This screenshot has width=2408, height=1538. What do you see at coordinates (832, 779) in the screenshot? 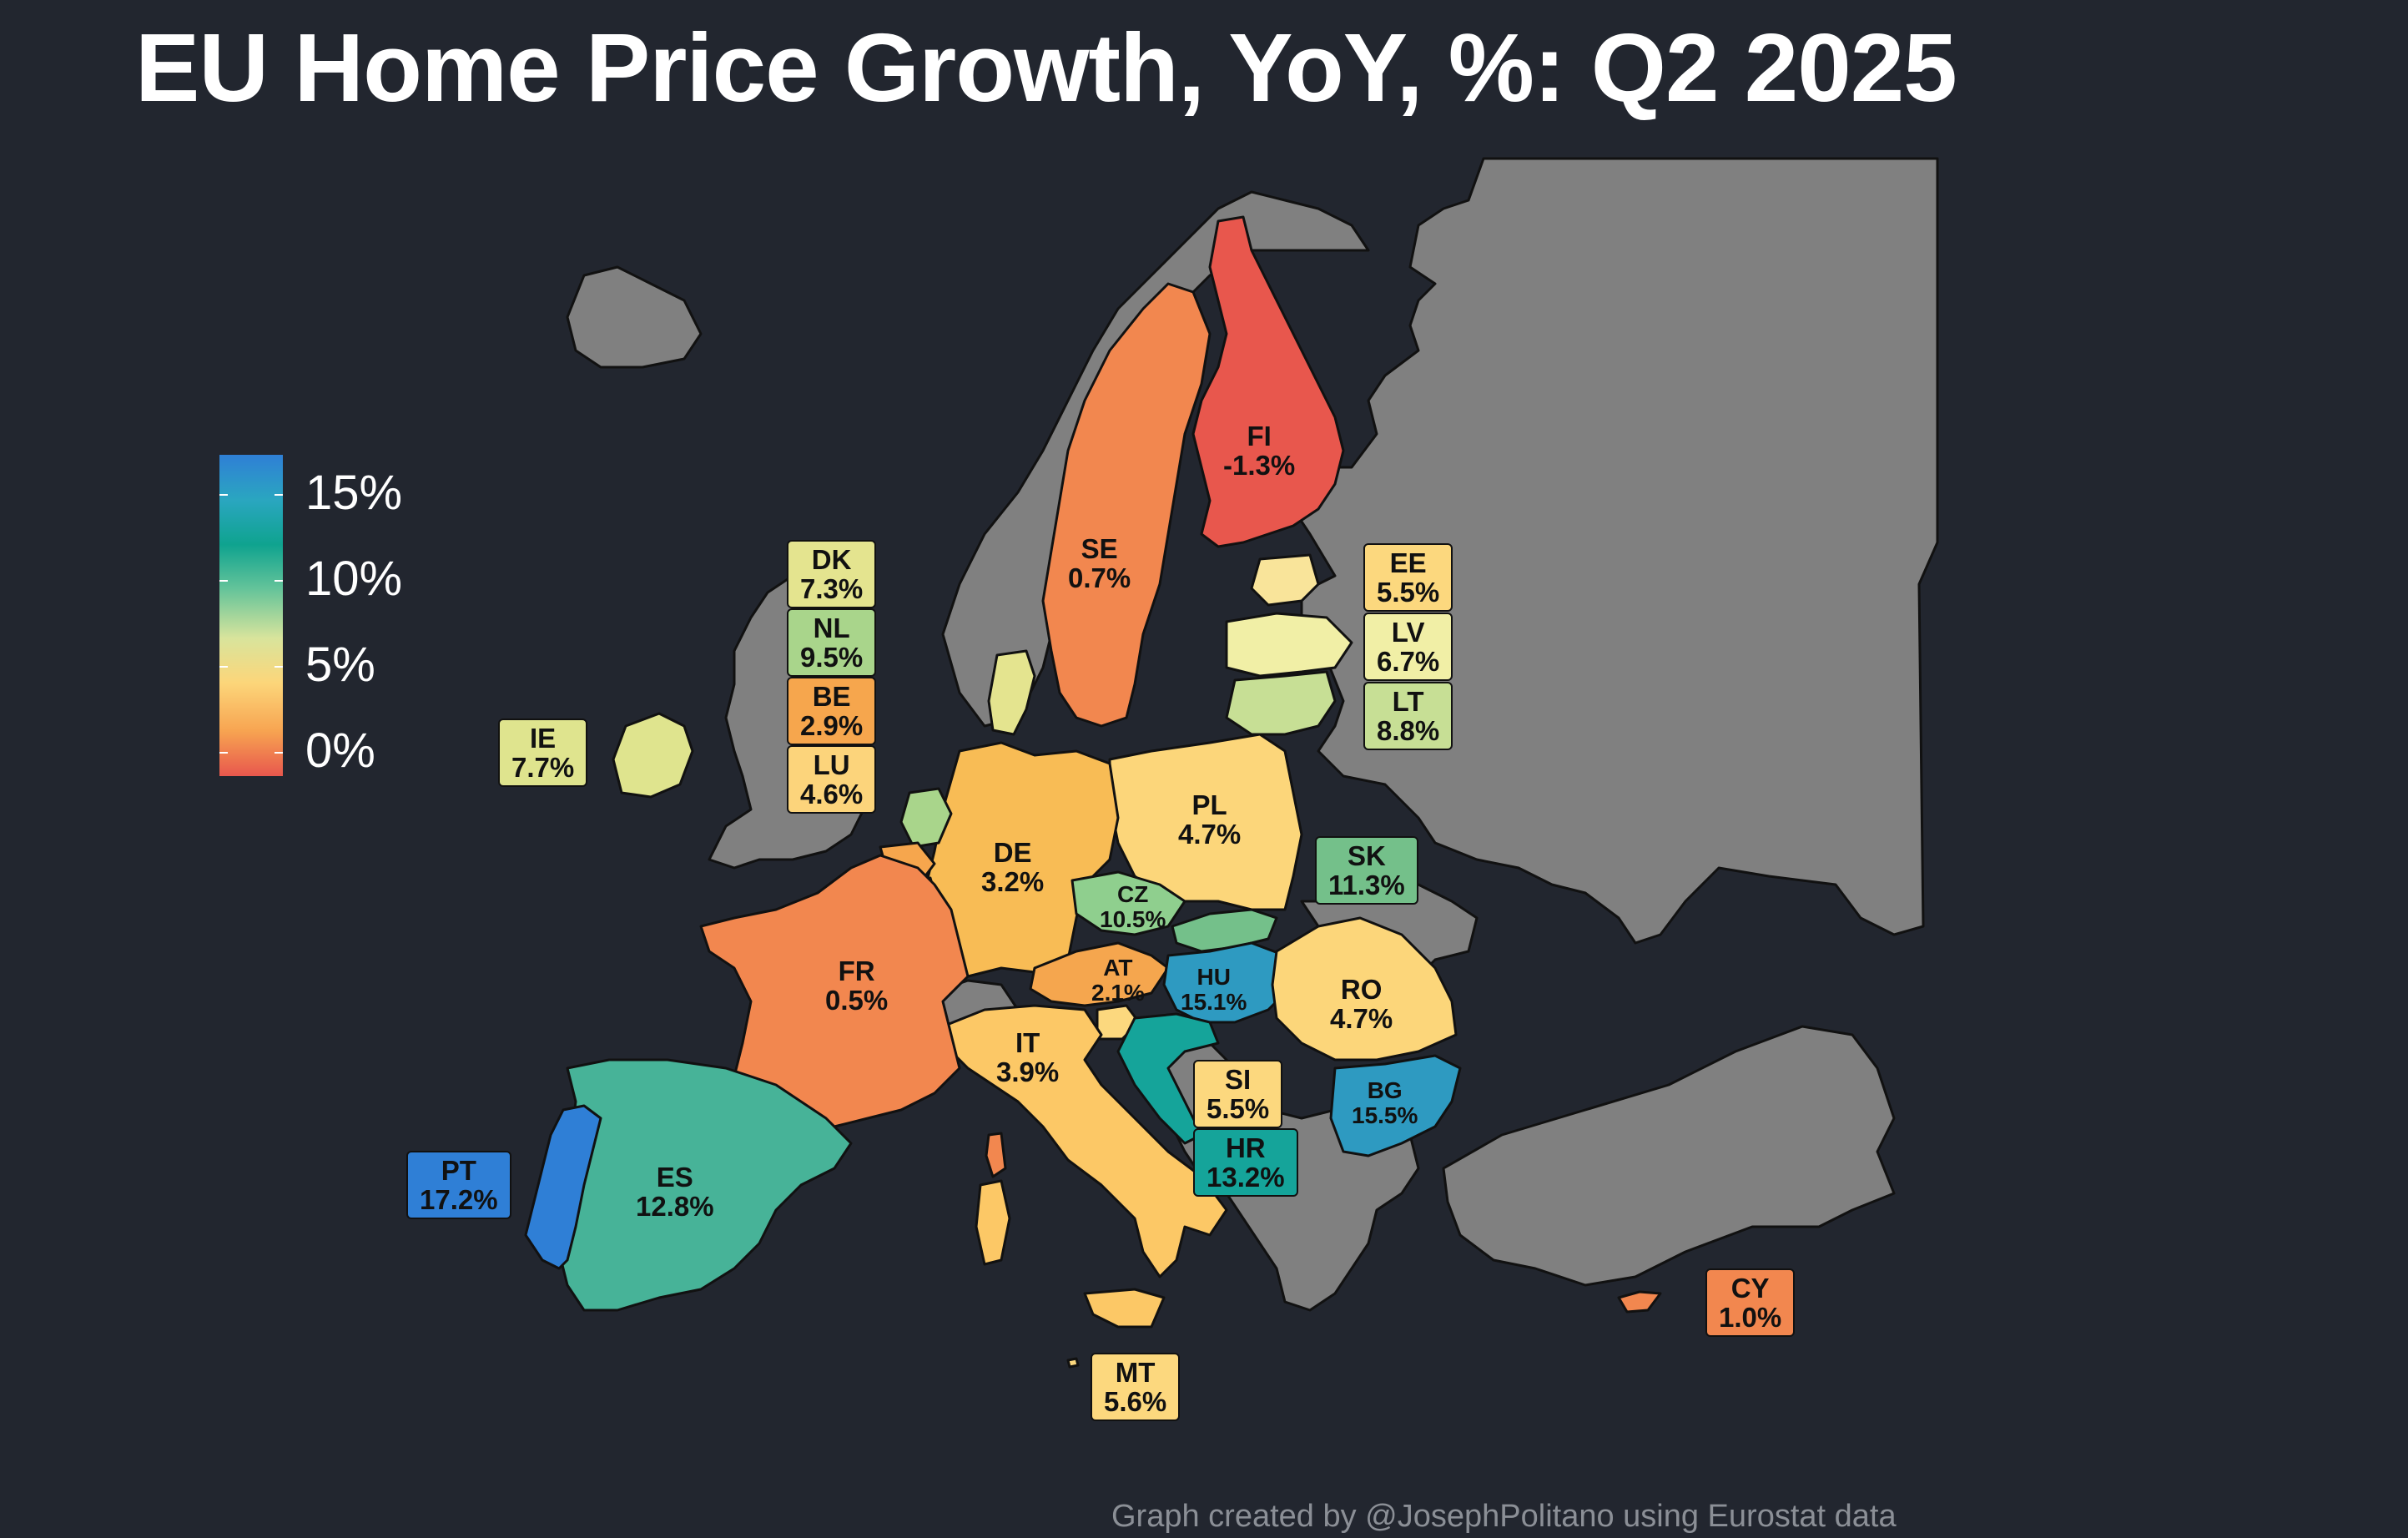
I see `label-lu: LU 4.6%` at bounding box center [832, 779].